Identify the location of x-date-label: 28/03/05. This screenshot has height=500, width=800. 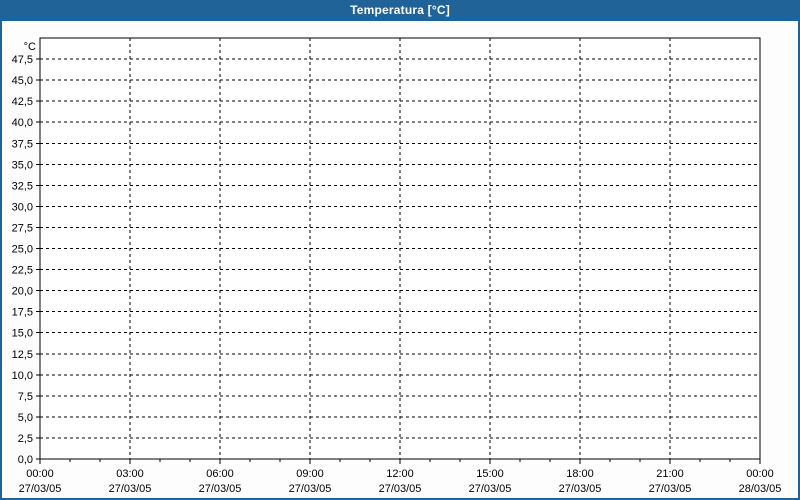
(760, 489).